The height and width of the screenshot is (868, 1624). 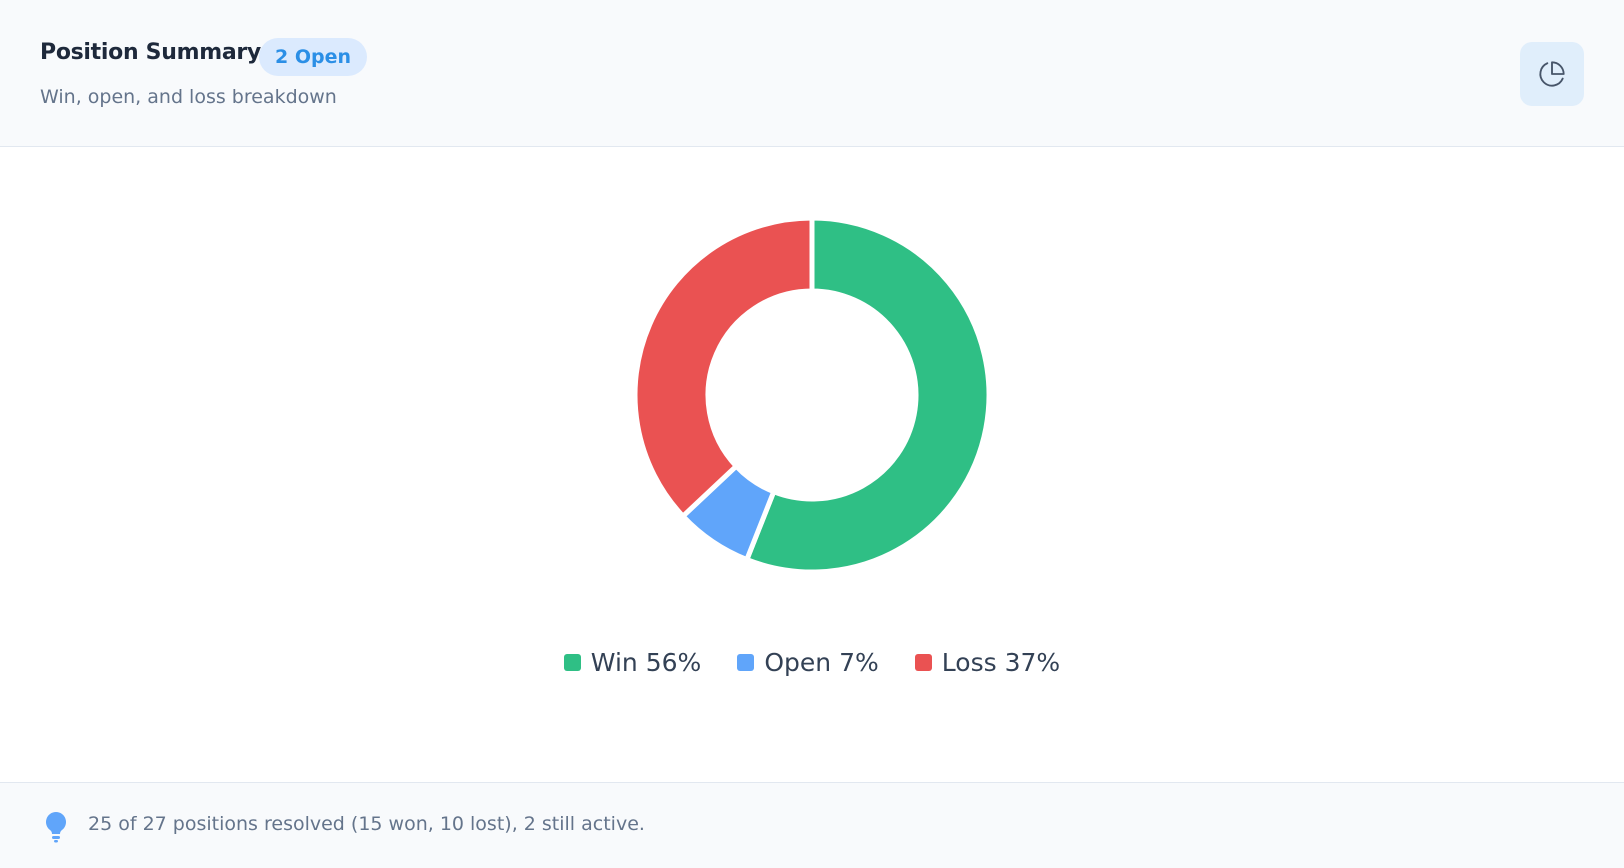 I want to click on pie-icon, so click(x=1552, y=74).